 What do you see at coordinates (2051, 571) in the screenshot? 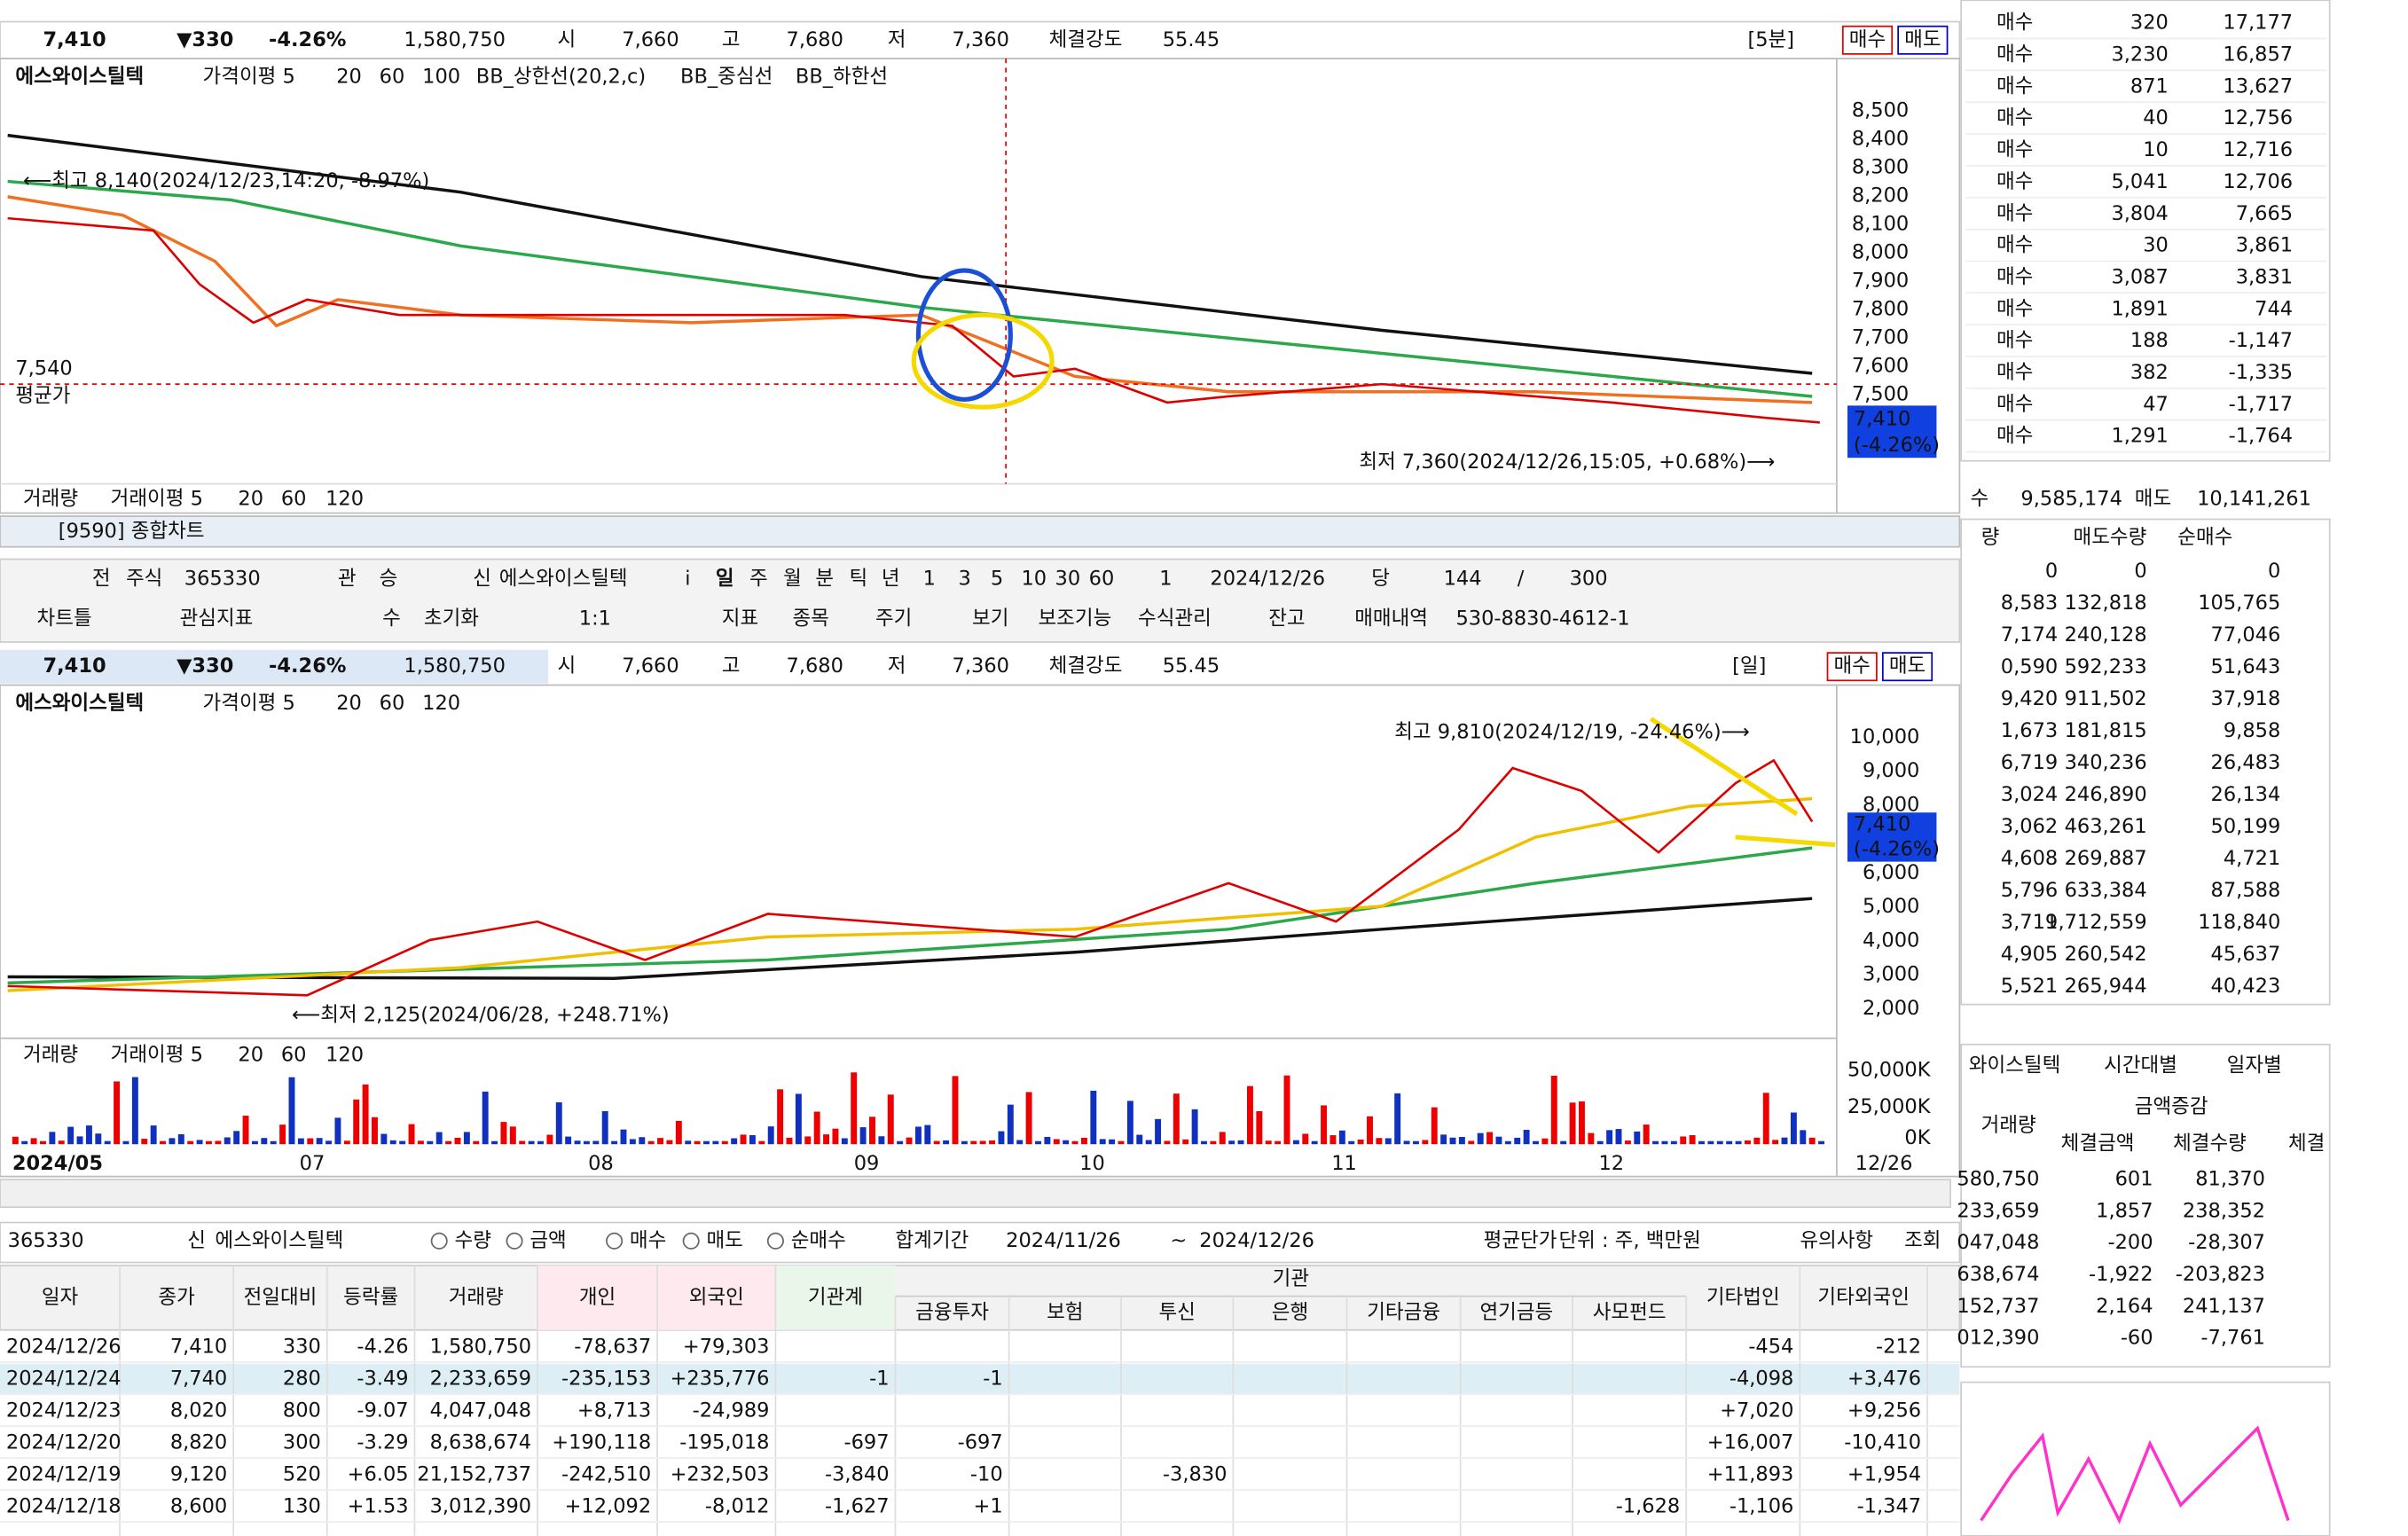
I see `cell: 0` at bounding box center [2051, 571].